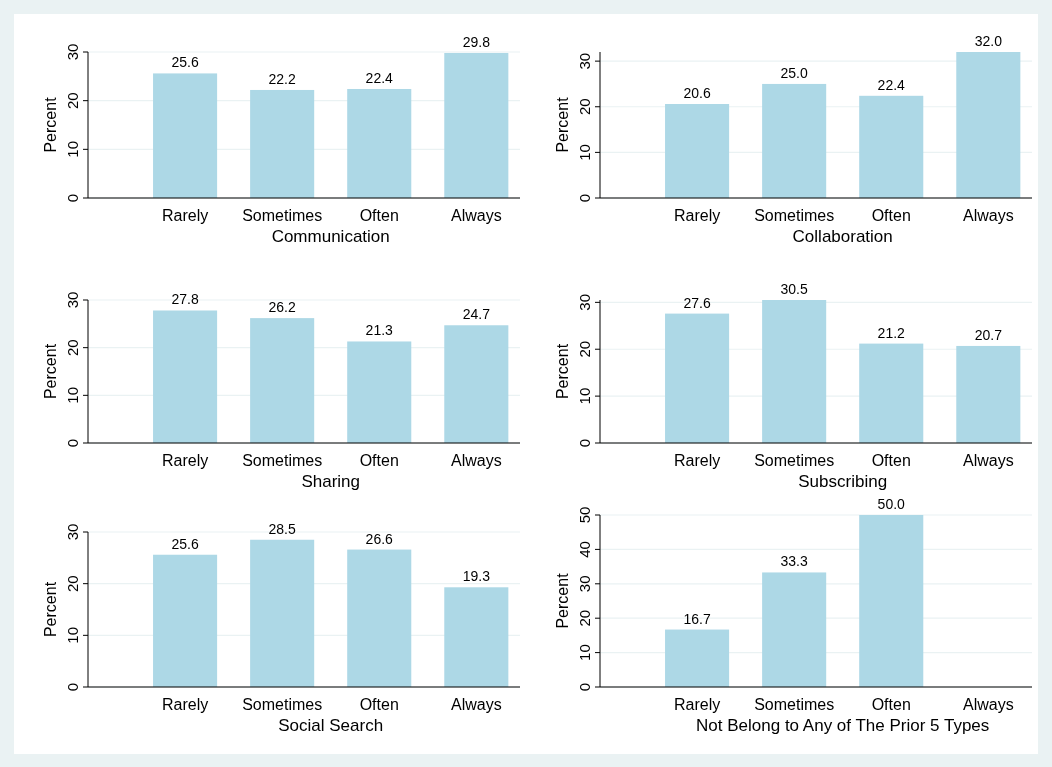 This screenshot has width=1052, height=767. What do you see at coordinates (476, 314) in the screenshot?
I see `data-label: 24.7` at bounding box center [476, 314].